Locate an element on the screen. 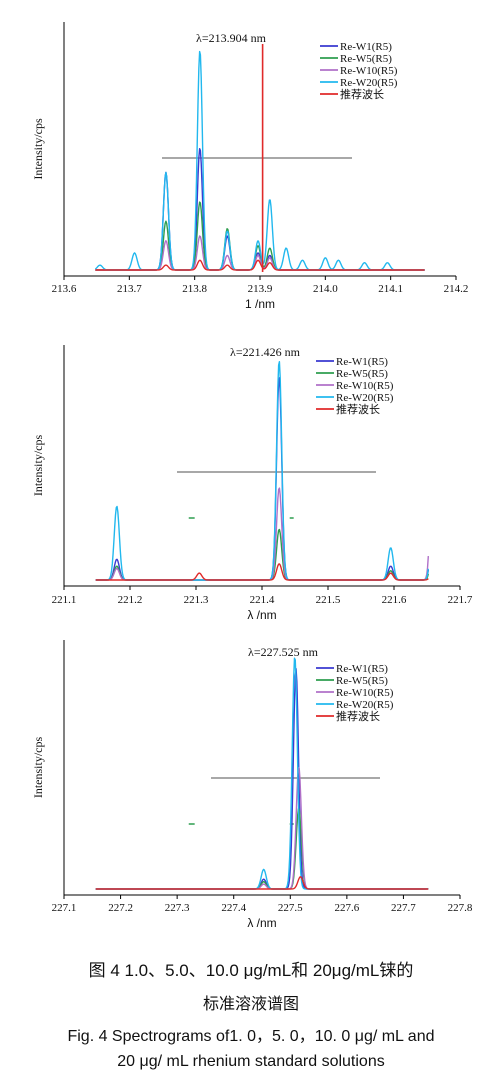  x-tick-label: 221.7 is located at coordinates (460, 600).